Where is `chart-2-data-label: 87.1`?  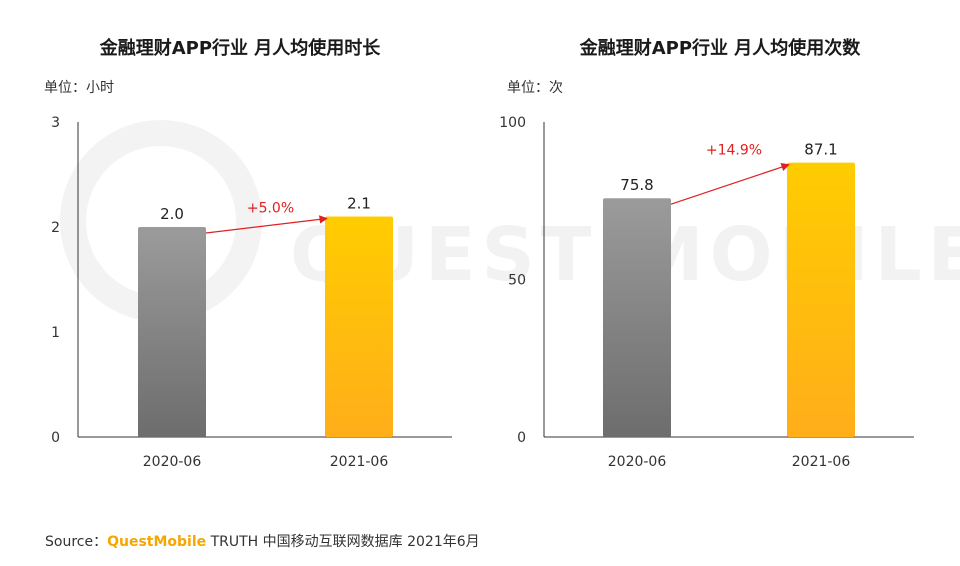 chart-2-data-label: 87.1 is located at coordinates (820, 150).